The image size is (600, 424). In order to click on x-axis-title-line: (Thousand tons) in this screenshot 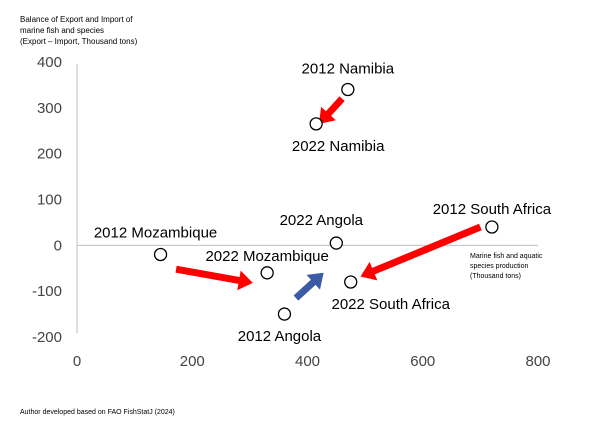, I will do `click(495, 276)`.